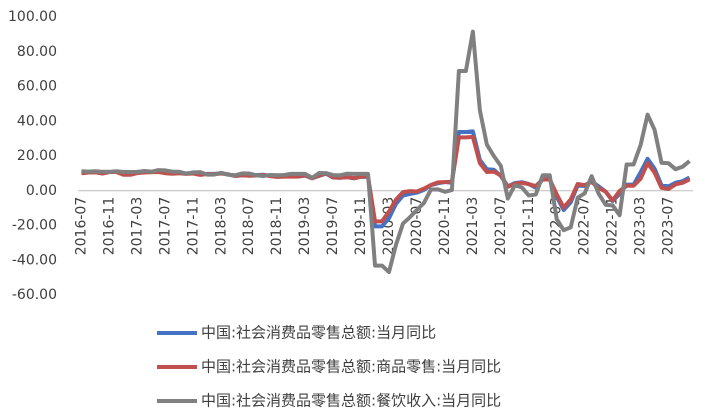 Image resolution: width=705 pixels, height=415 pixels. What do you see at coordinates (249, 226) in the screenshot?
I see `x-tick-label: 2018-07` at bounding box center [249, 226].